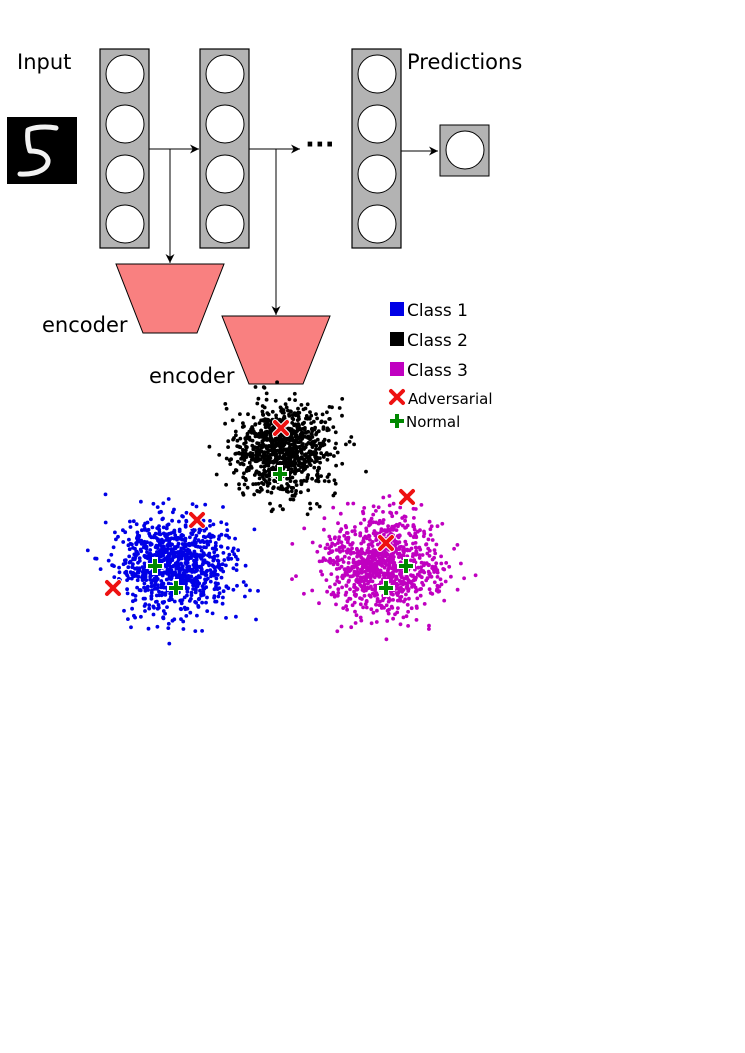  Describe the element at coordinates (376, 148) in the screenshot. I see `hidden-layer-n` at that location.